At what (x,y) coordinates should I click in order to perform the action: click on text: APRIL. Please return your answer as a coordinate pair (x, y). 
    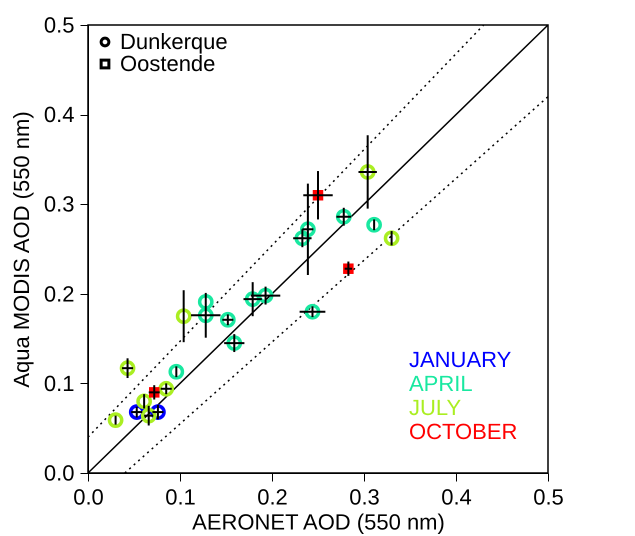
    Looking at the image, I should click on (441, 383).